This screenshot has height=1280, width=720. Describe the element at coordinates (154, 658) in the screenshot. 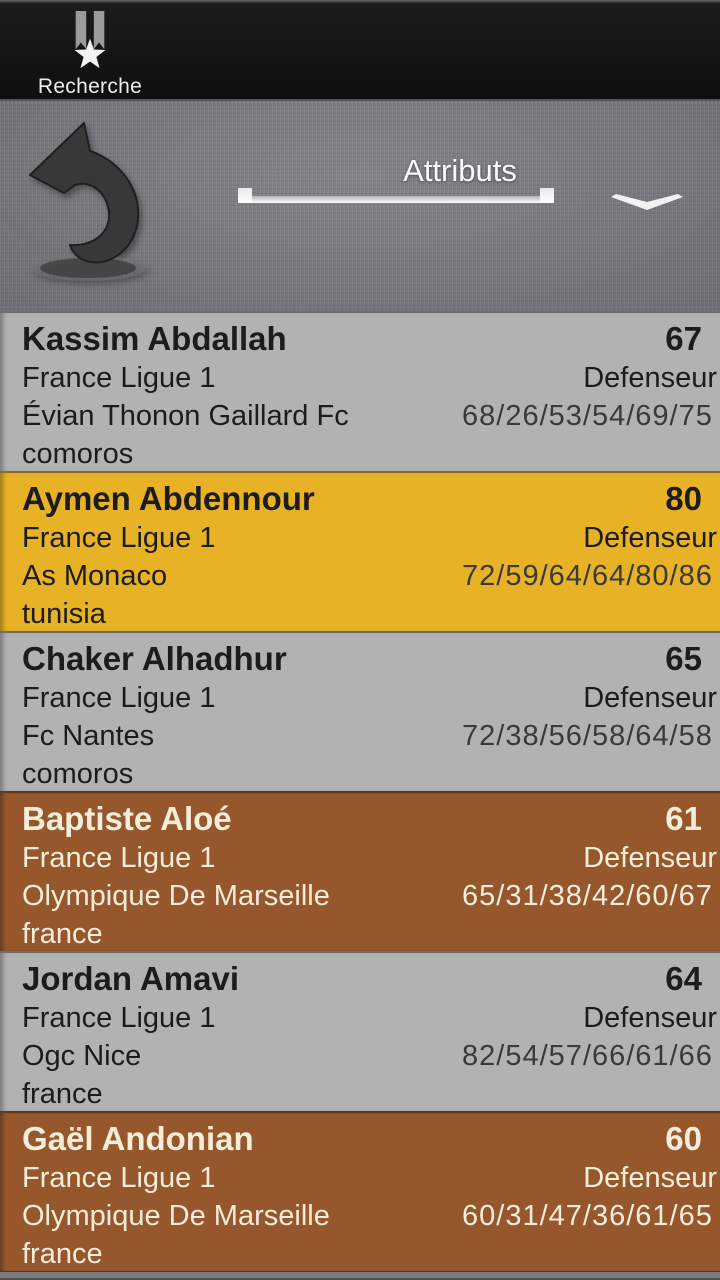

I see `player-name: Chaker Alhadhur` at that location.